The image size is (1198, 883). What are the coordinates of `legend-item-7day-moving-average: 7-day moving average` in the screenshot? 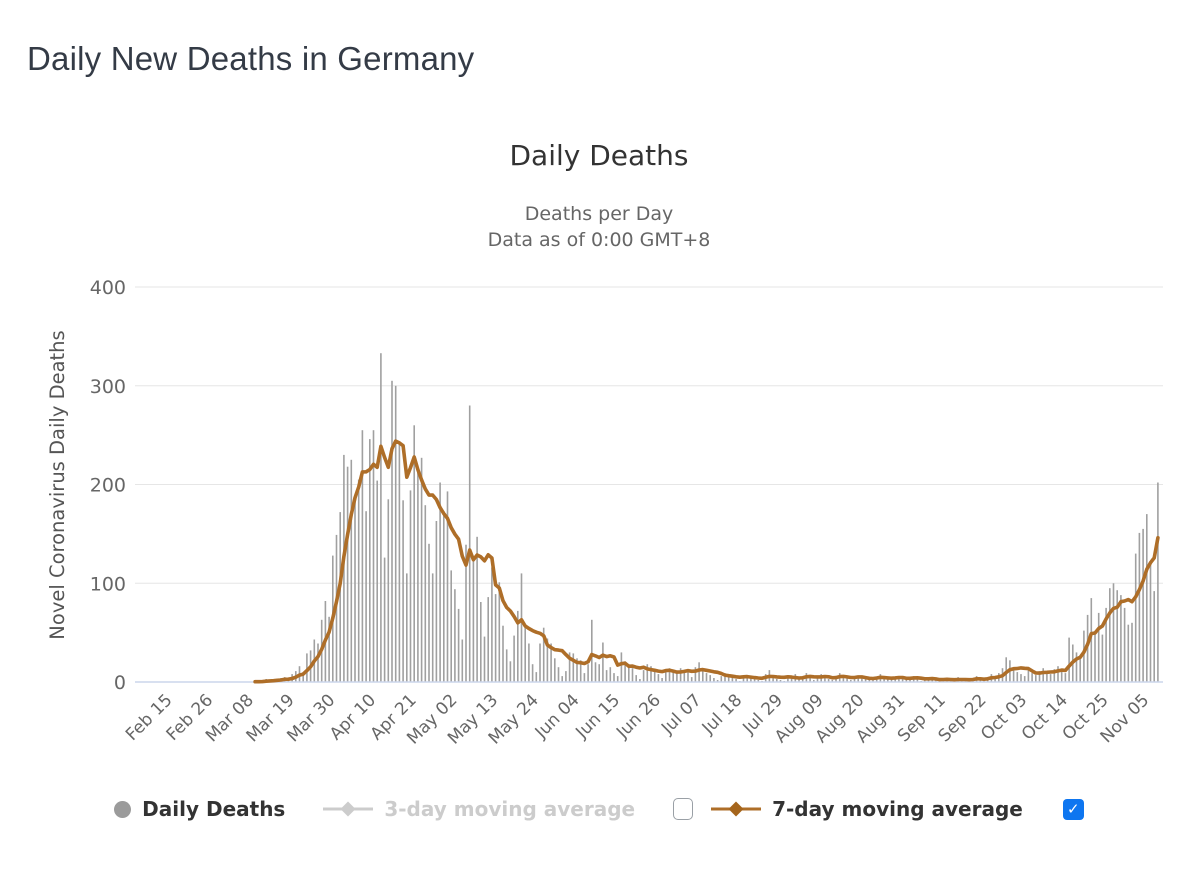 It's located at (867, 809).